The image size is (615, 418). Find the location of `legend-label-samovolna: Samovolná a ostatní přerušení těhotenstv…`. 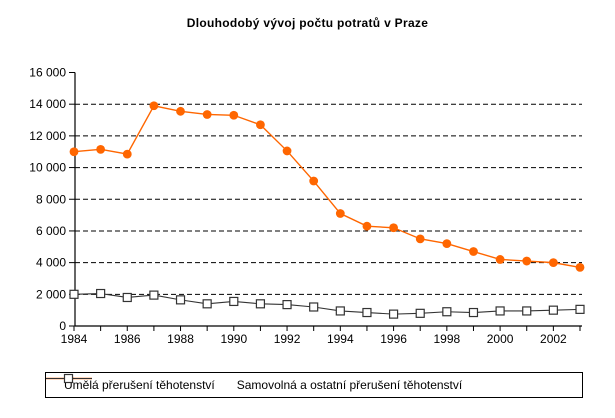

legend-label-samovolna: Samovolná a ostatní přerušení těhotenstv… is located at coordinates (349, 385).